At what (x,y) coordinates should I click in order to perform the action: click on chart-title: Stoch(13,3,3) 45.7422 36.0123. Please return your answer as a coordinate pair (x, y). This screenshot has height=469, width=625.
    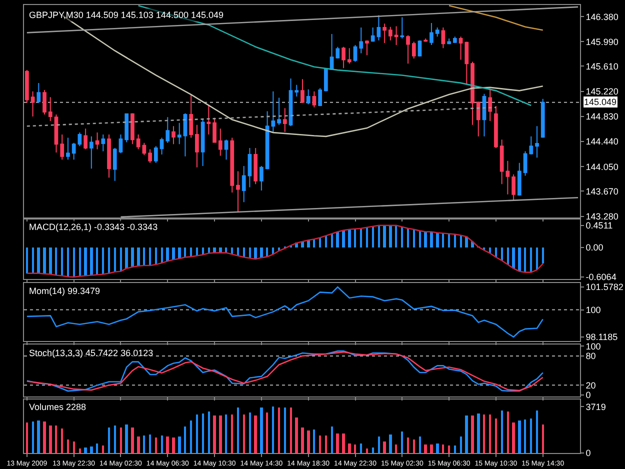
    Looking at the image, I should click on (91, 353).